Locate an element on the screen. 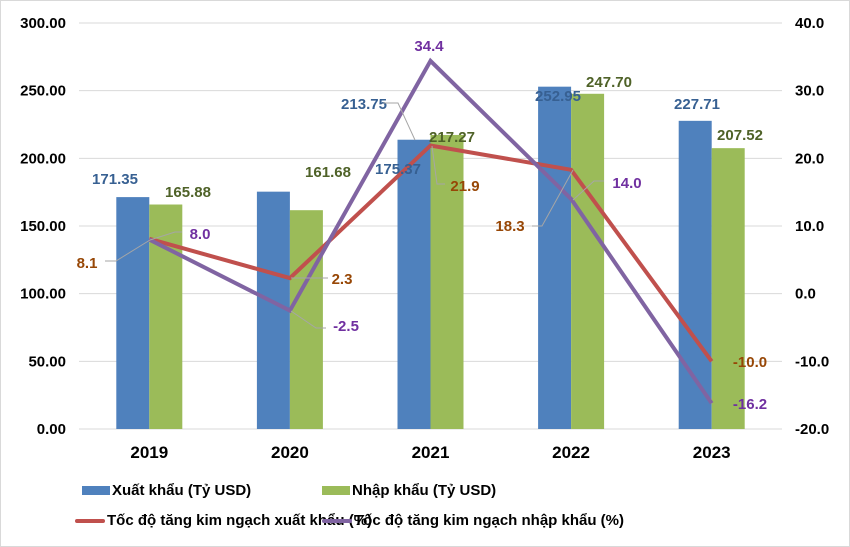  data-label-import-growth: -2.5 is located at coordinates (346, 326).